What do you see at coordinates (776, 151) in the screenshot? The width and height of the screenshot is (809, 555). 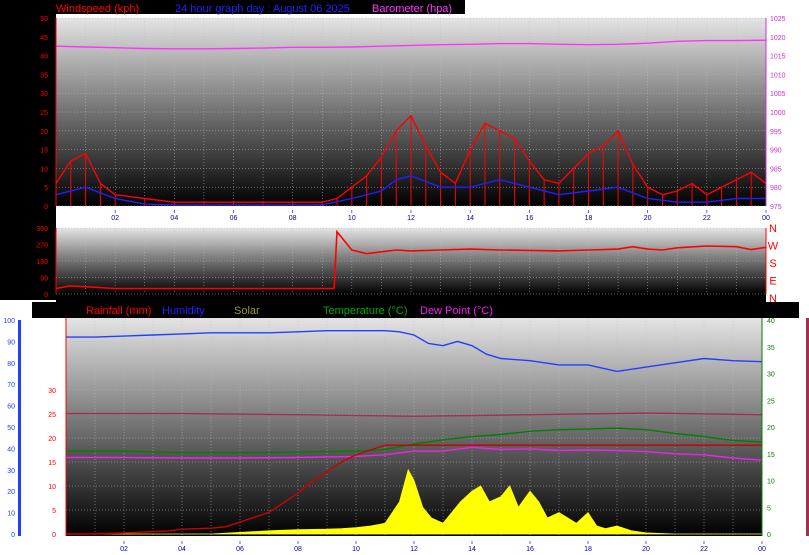 I see `baro-y-tick-990: 990` at bounding box center [776, 151].